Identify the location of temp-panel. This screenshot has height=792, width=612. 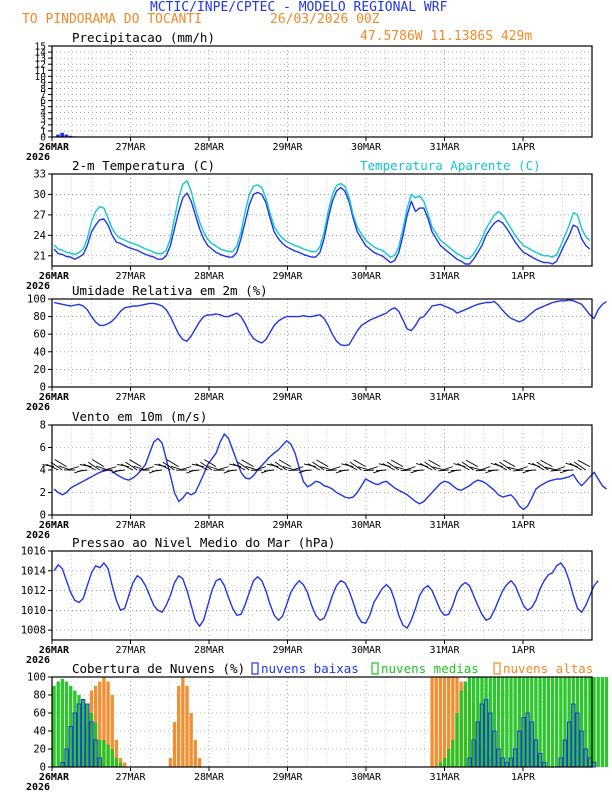
(320, 221).